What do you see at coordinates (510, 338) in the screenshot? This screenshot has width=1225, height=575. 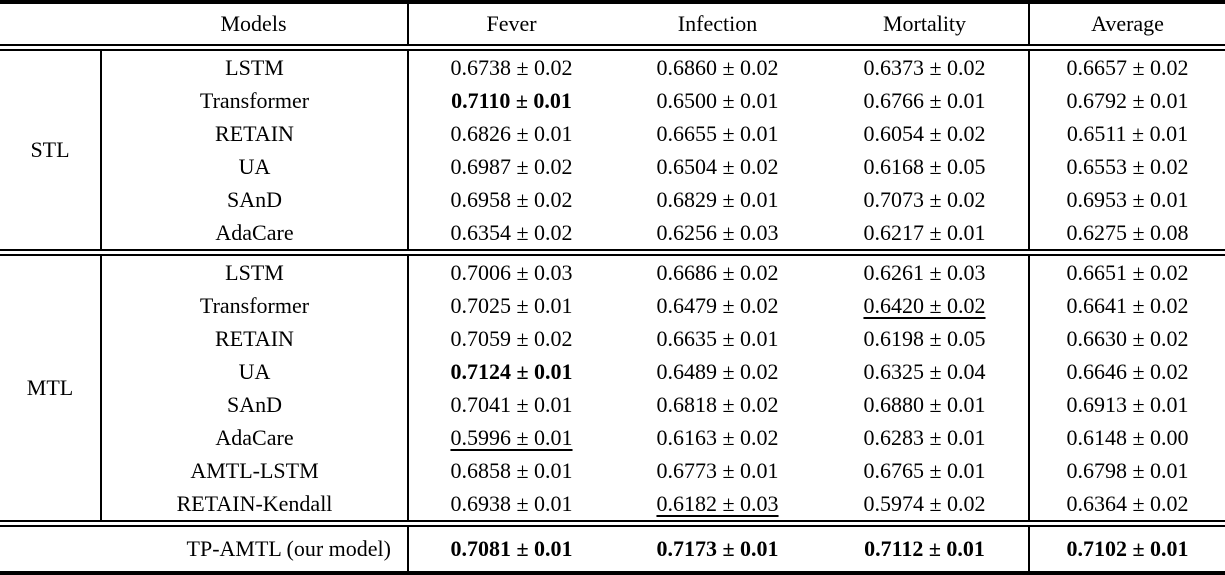 I see `fever-cell: 0.7059 ± 0.02` at bounding box center [510, 338].